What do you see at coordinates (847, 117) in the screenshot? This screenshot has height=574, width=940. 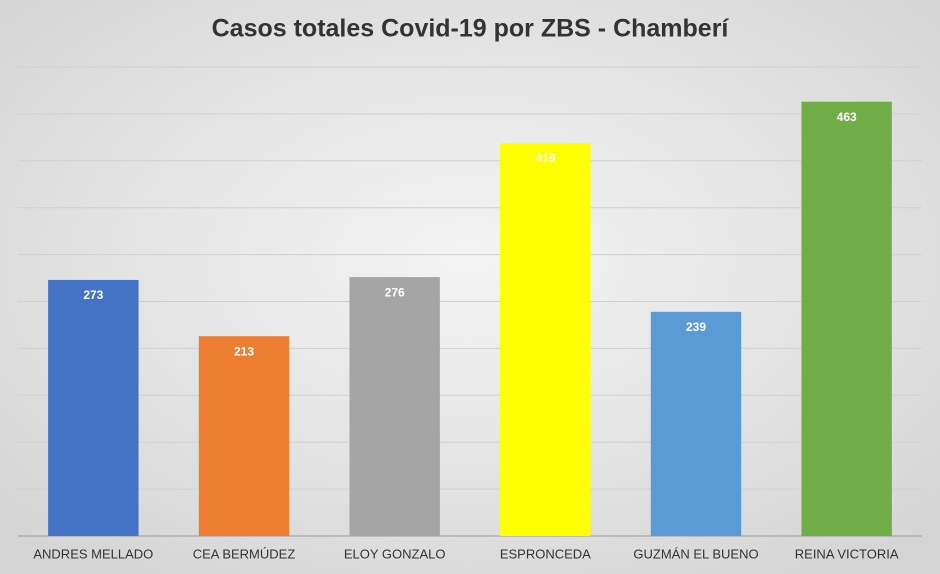 I see `data-label: 463` at bounding box center [847, 117].